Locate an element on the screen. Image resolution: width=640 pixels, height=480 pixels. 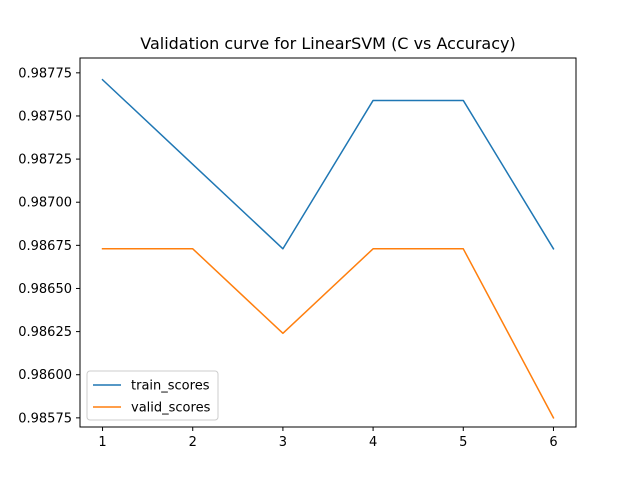
y-tick-label: 0.98700 is located at coordinates (45, 203).